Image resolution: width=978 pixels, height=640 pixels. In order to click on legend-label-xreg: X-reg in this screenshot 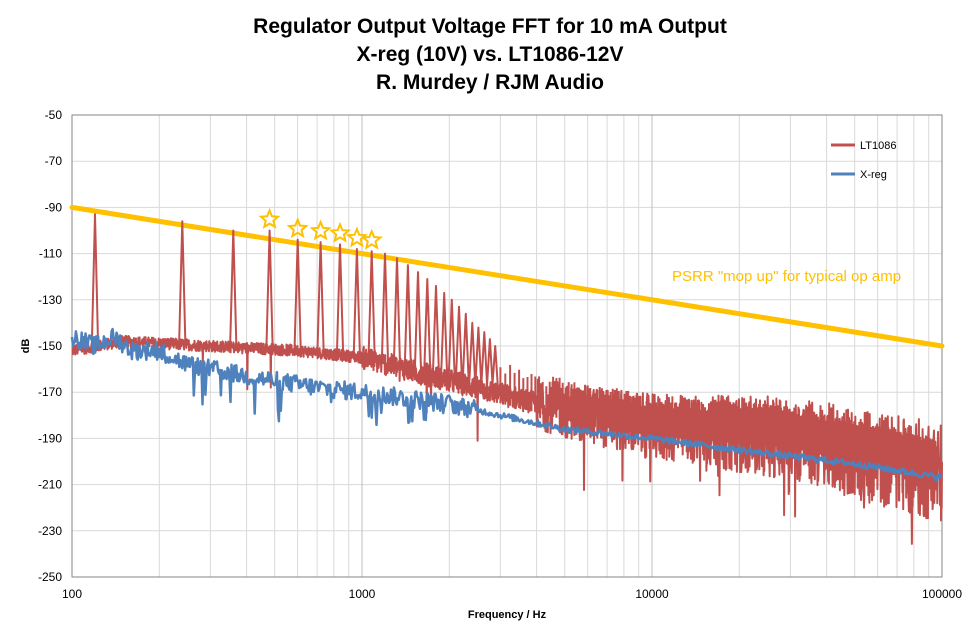, I will do `click(873, 175)`.